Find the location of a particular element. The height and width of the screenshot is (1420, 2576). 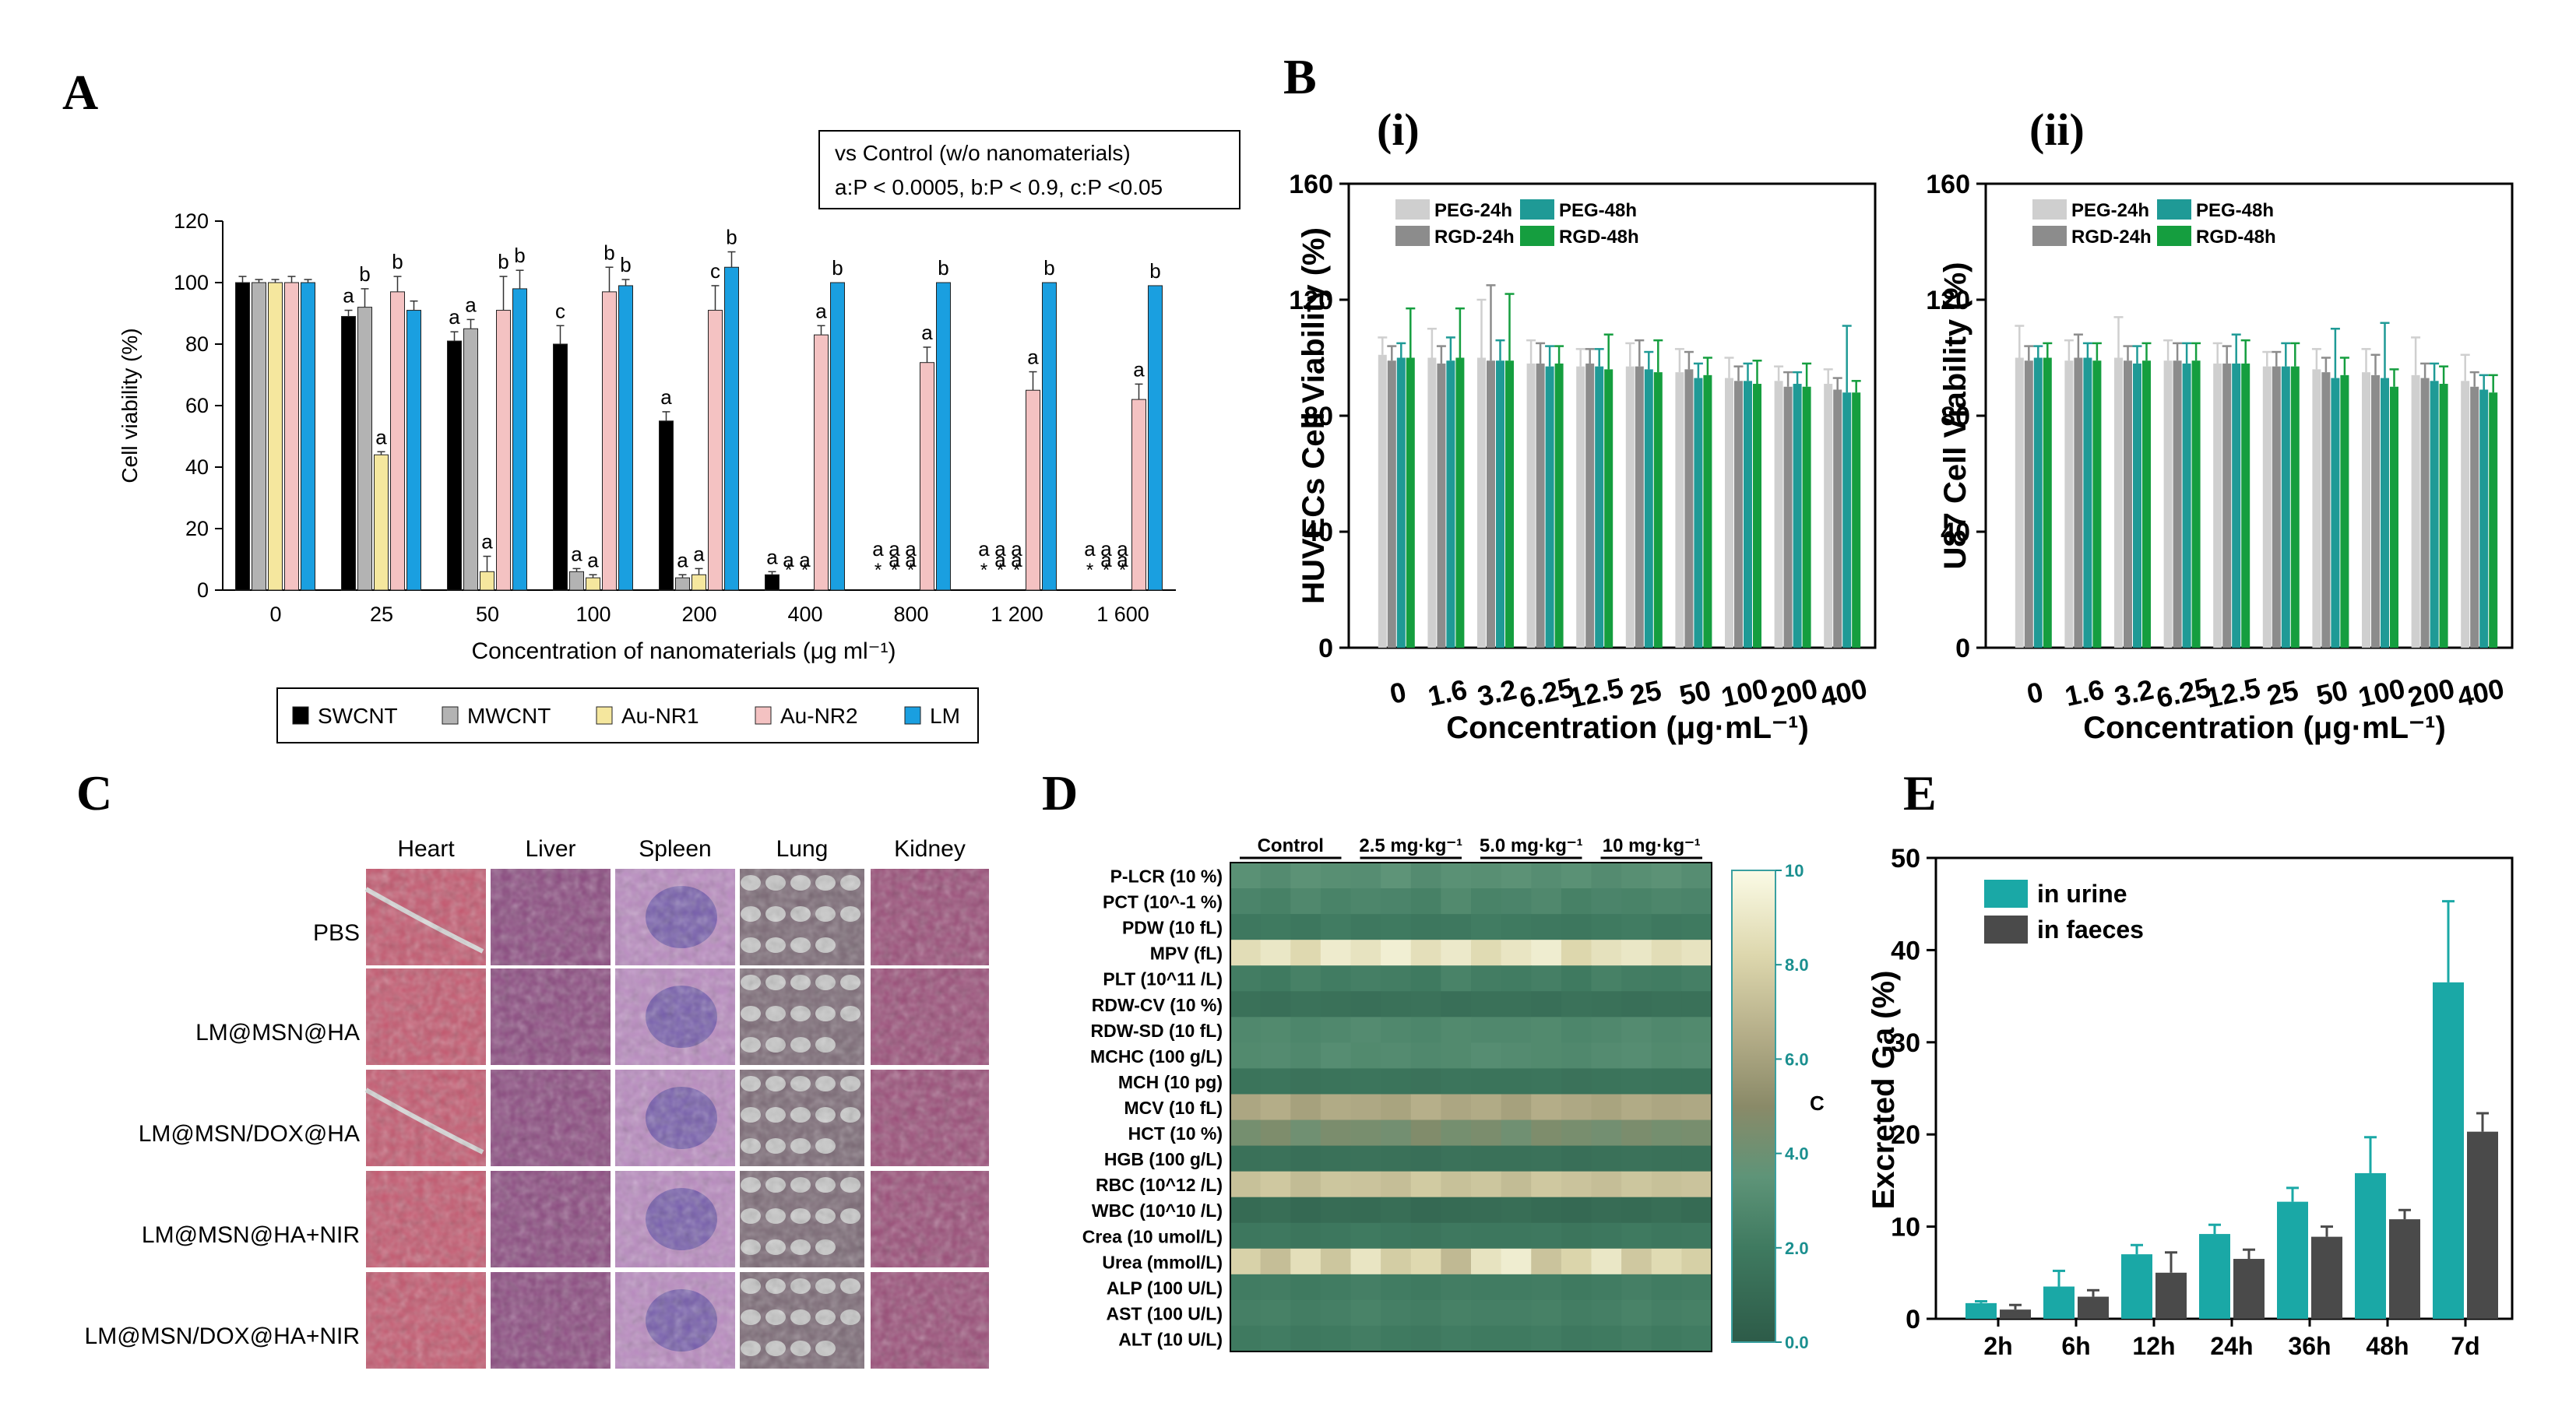

a-x-tick-label: 0 is located at coordinates (275, 615).